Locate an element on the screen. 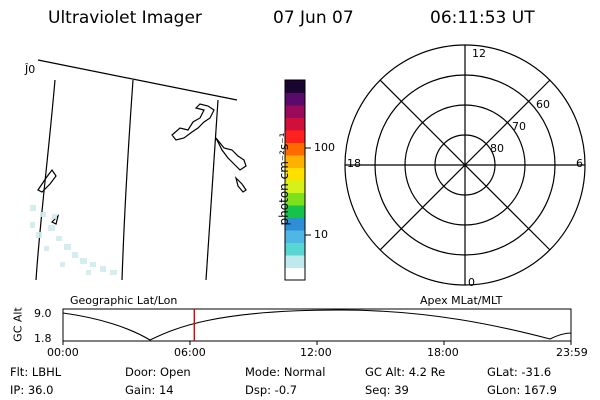 The height and width of the screenshot is (400, 600). status-glon: GLon: 167.9 is located at coordinates (522, 390).